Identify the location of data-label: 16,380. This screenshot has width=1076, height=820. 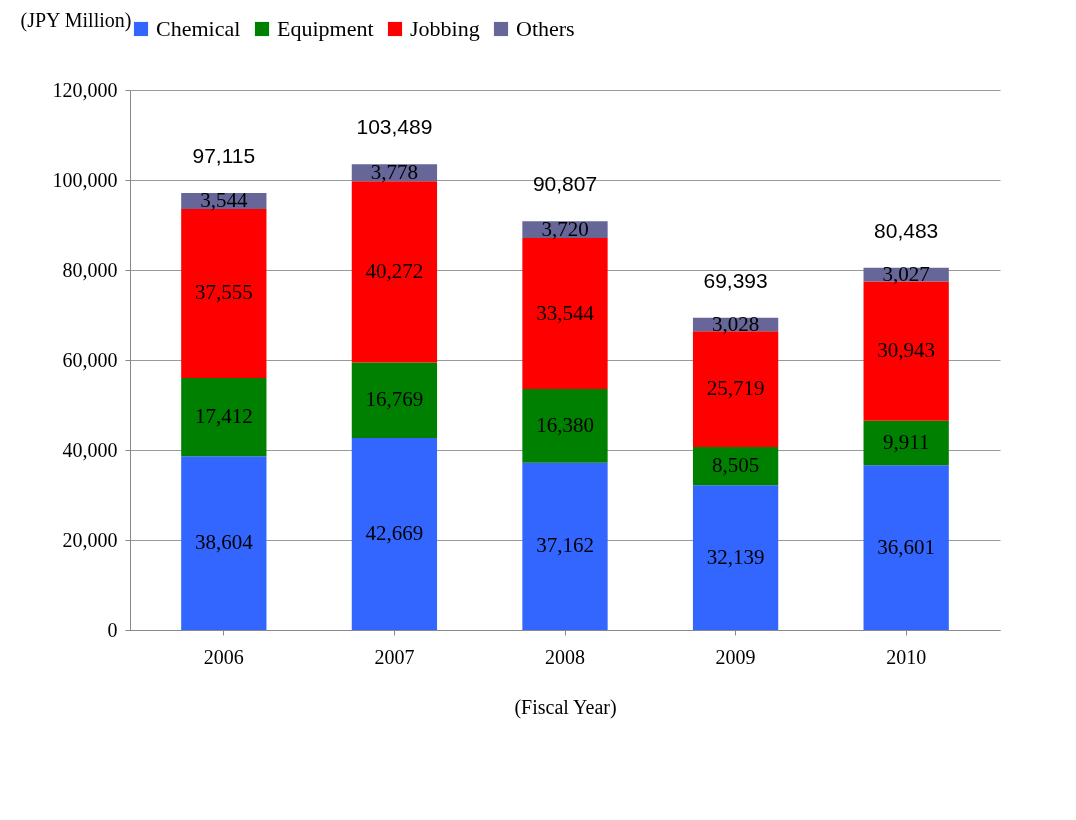
(565, 424).